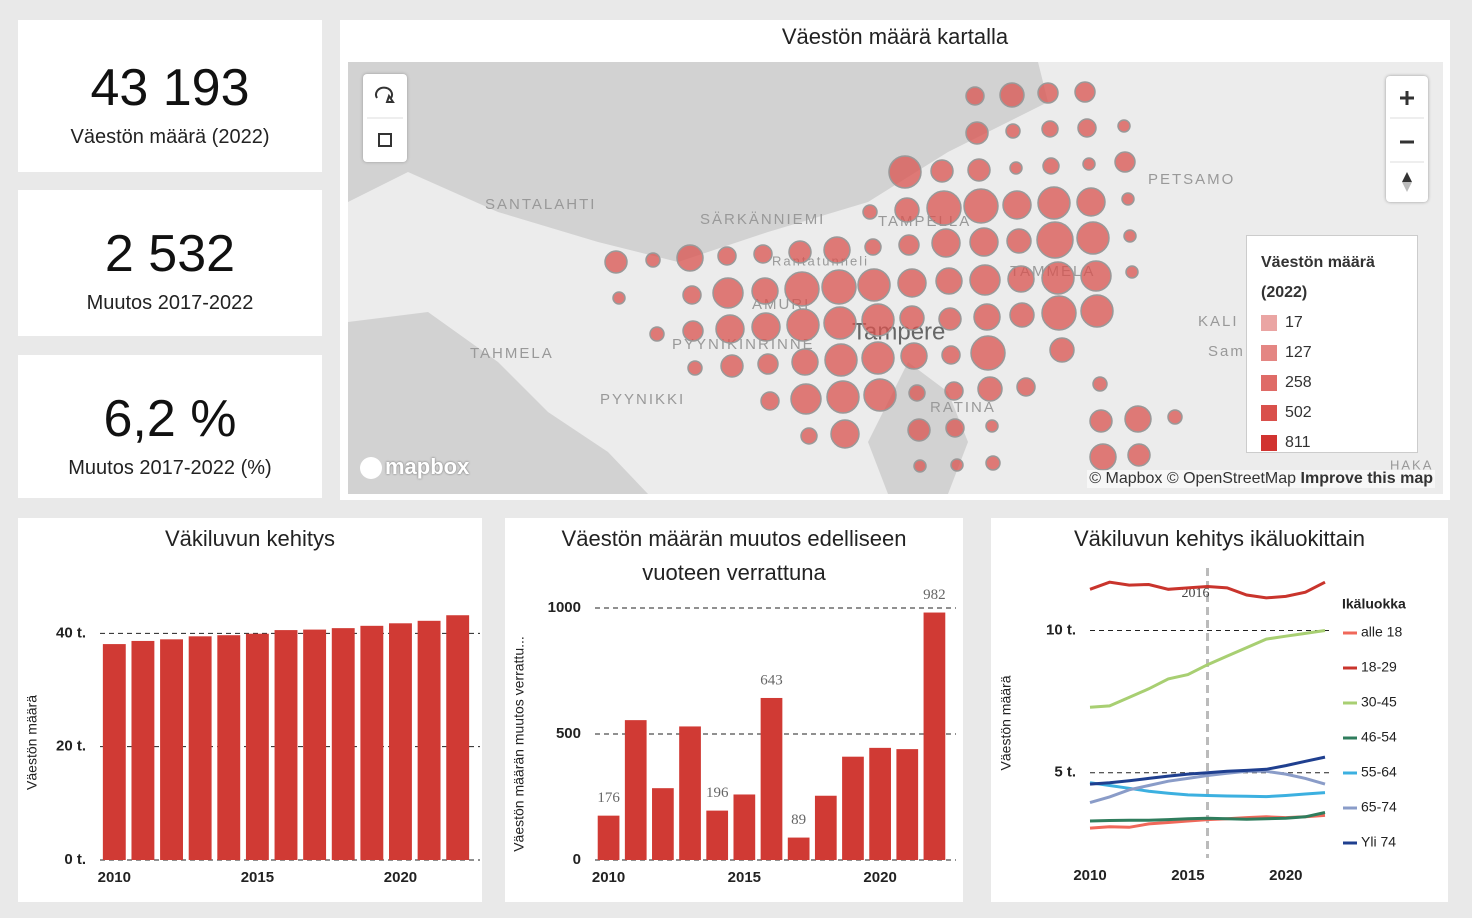 Image resolution: width=1472 pixels, height=918 pixels. Describe the element at coordinates (798, 820) in the screenshot. I see `data-label: 89` at that location.